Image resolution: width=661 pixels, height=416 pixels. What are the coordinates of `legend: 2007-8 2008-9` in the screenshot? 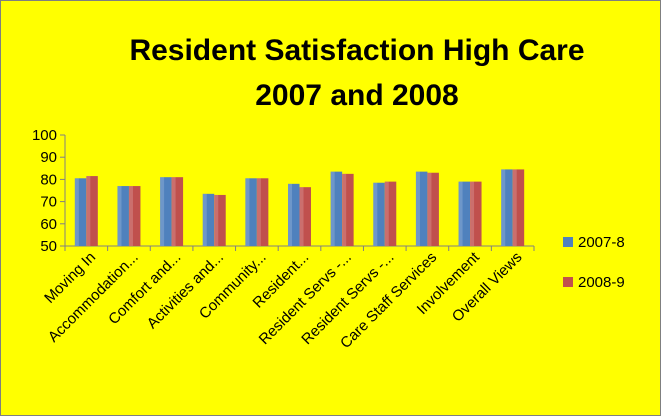 It's located at (594, 262).